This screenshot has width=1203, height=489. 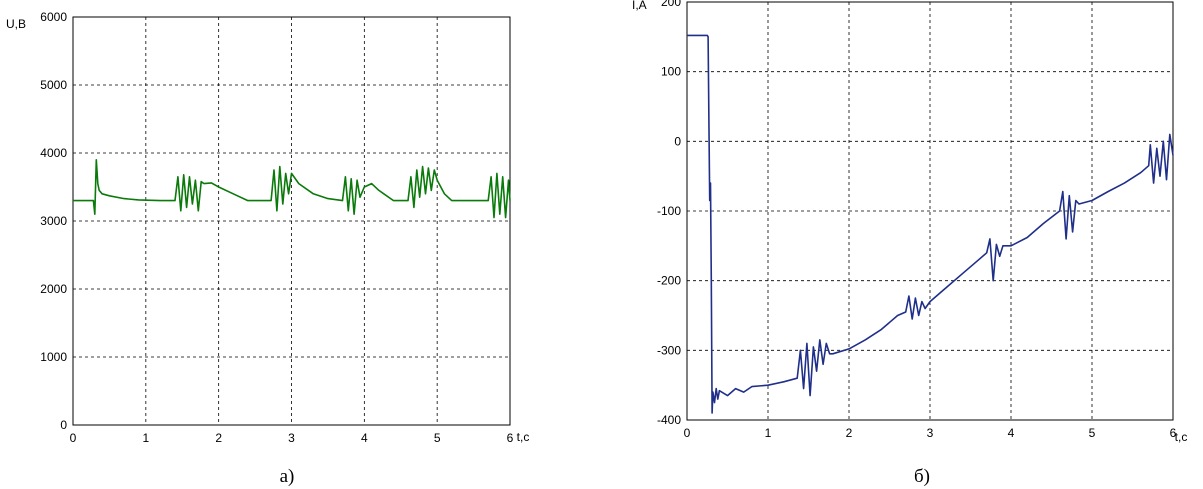 What do you see at coordinates (669, 350) in the screenshot?
I see `y-tick-label: -300` at bounding box center [669, 350].